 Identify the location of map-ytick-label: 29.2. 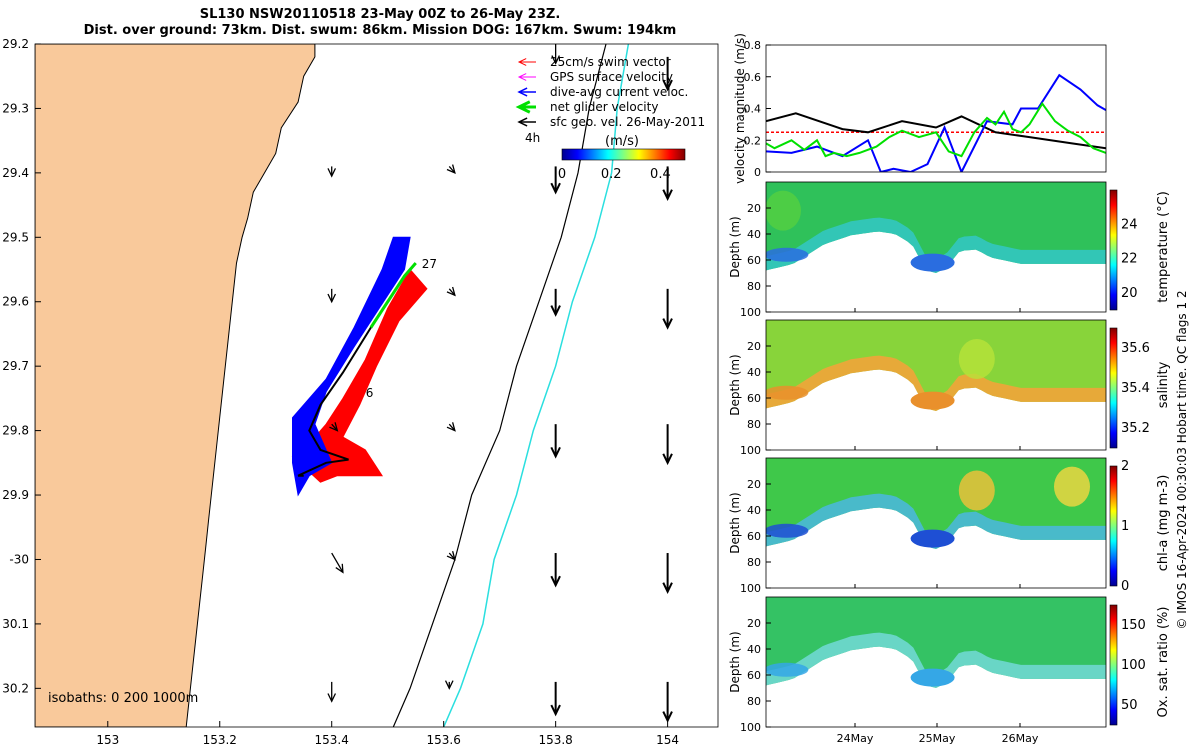
(15, 44).